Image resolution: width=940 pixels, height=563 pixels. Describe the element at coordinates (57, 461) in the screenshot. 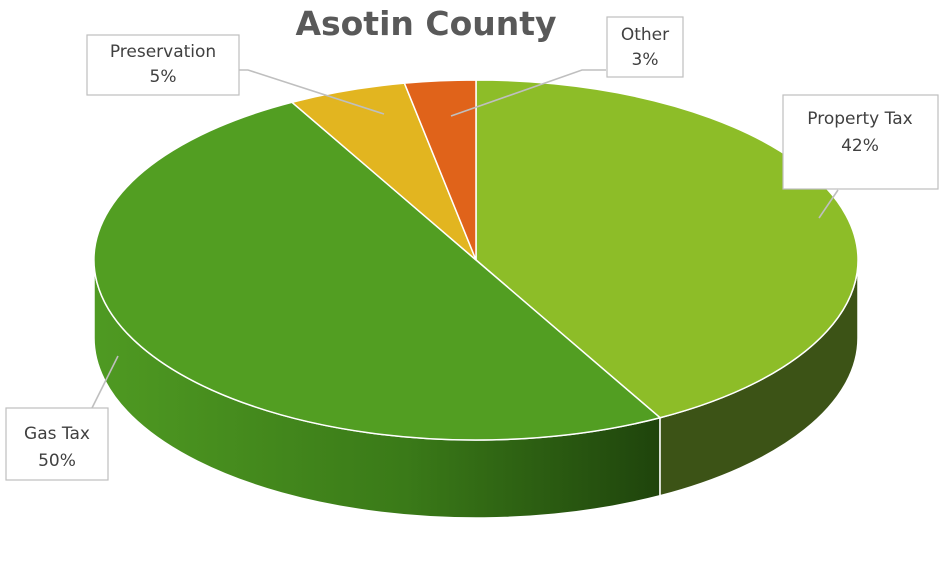

I see `label-value-gas-tax: 50%` at that location.